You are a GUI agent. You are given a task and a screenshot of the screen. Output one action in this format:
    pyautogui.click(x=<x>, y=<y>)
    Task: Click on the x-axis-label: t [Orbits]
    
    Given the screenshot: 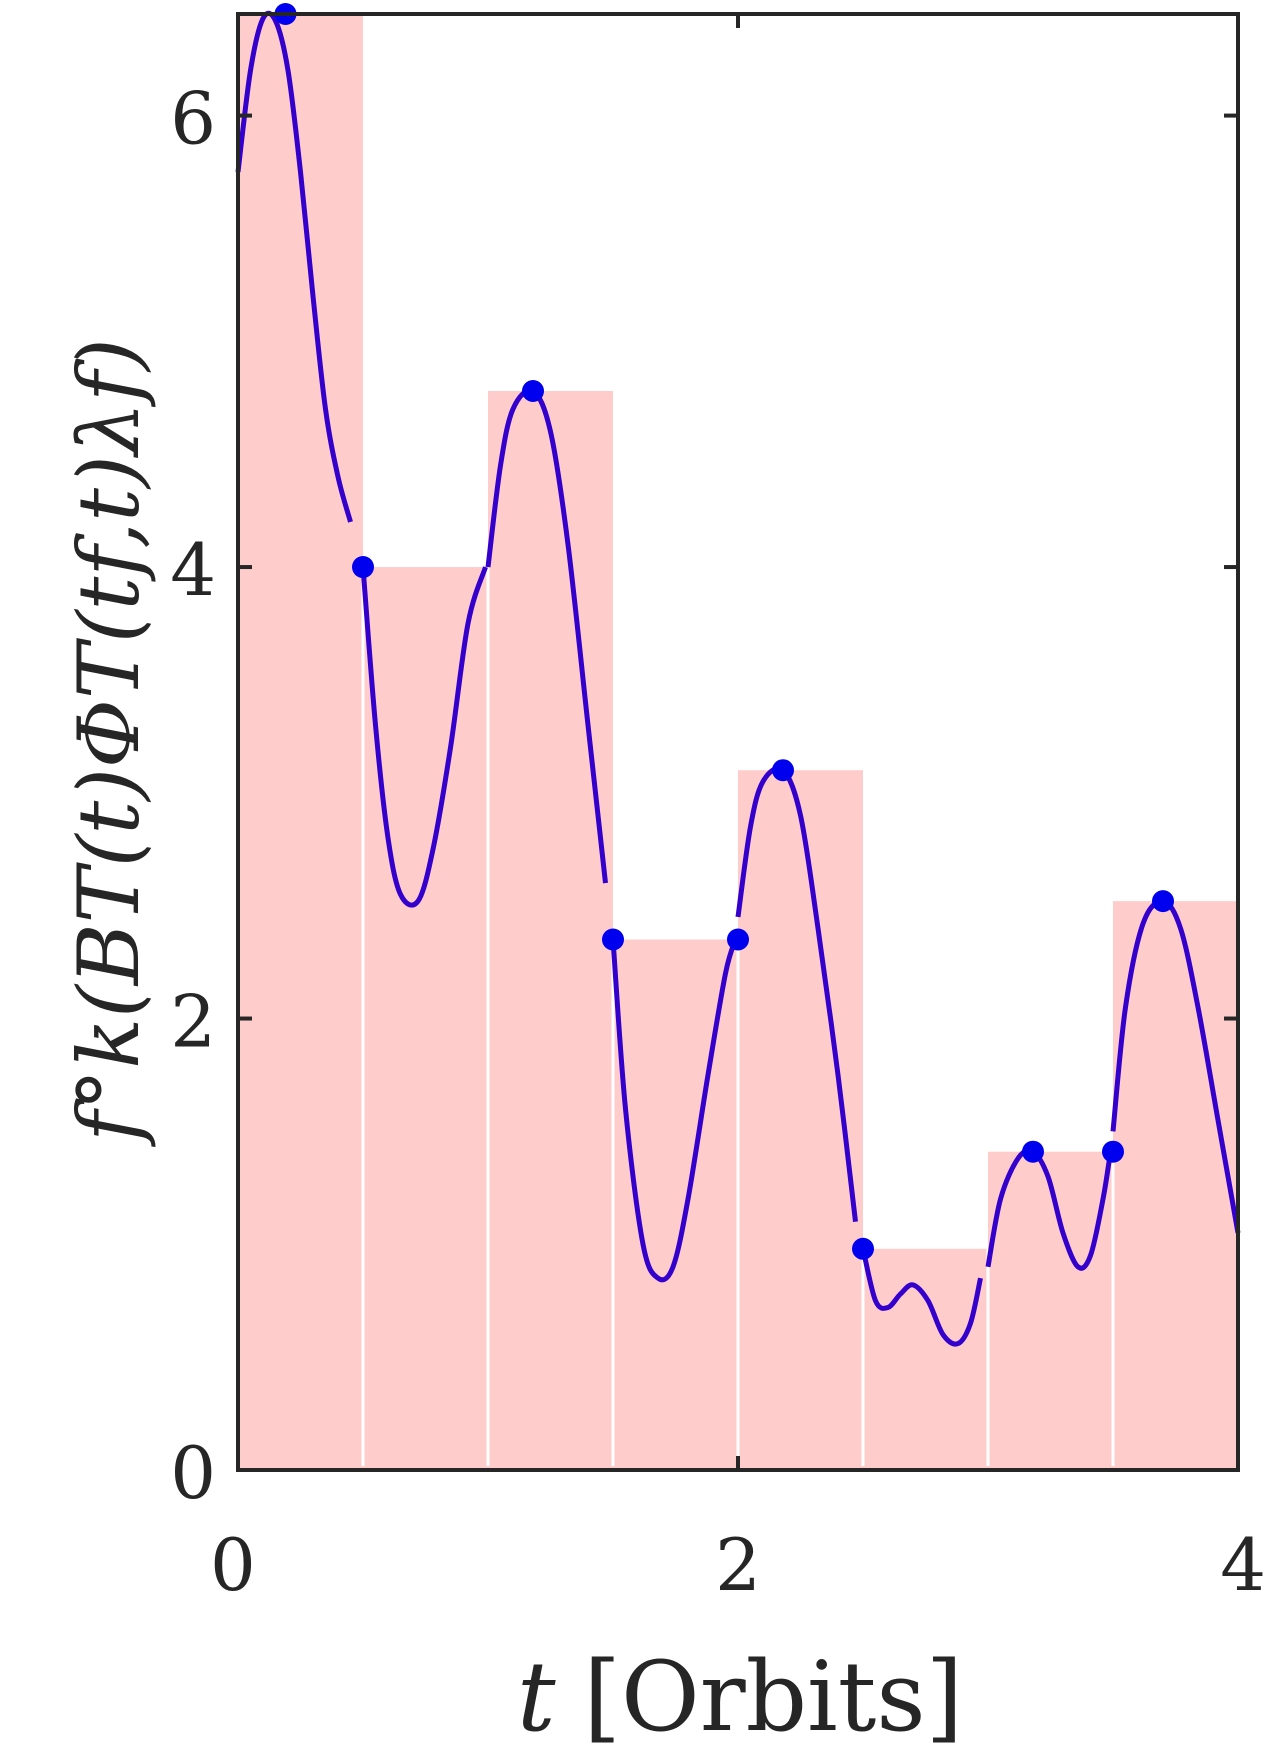 What is the action you would take?
    pyautogui.click(x=740, y=1697)
    